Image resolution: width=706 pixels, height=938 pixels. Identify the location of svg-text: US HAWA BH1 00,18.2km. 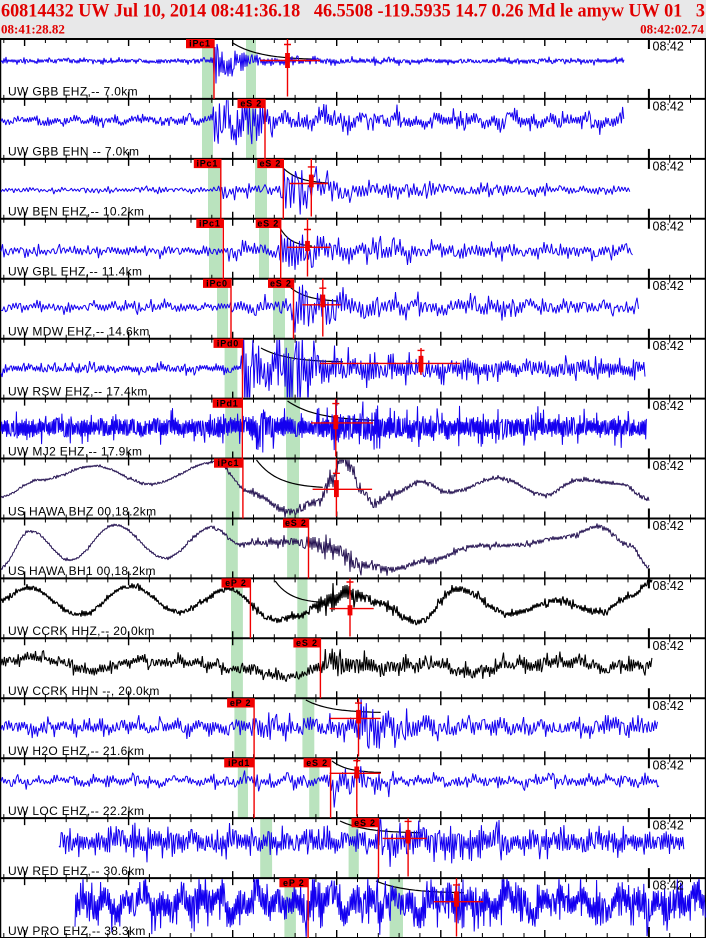
(82, 571).